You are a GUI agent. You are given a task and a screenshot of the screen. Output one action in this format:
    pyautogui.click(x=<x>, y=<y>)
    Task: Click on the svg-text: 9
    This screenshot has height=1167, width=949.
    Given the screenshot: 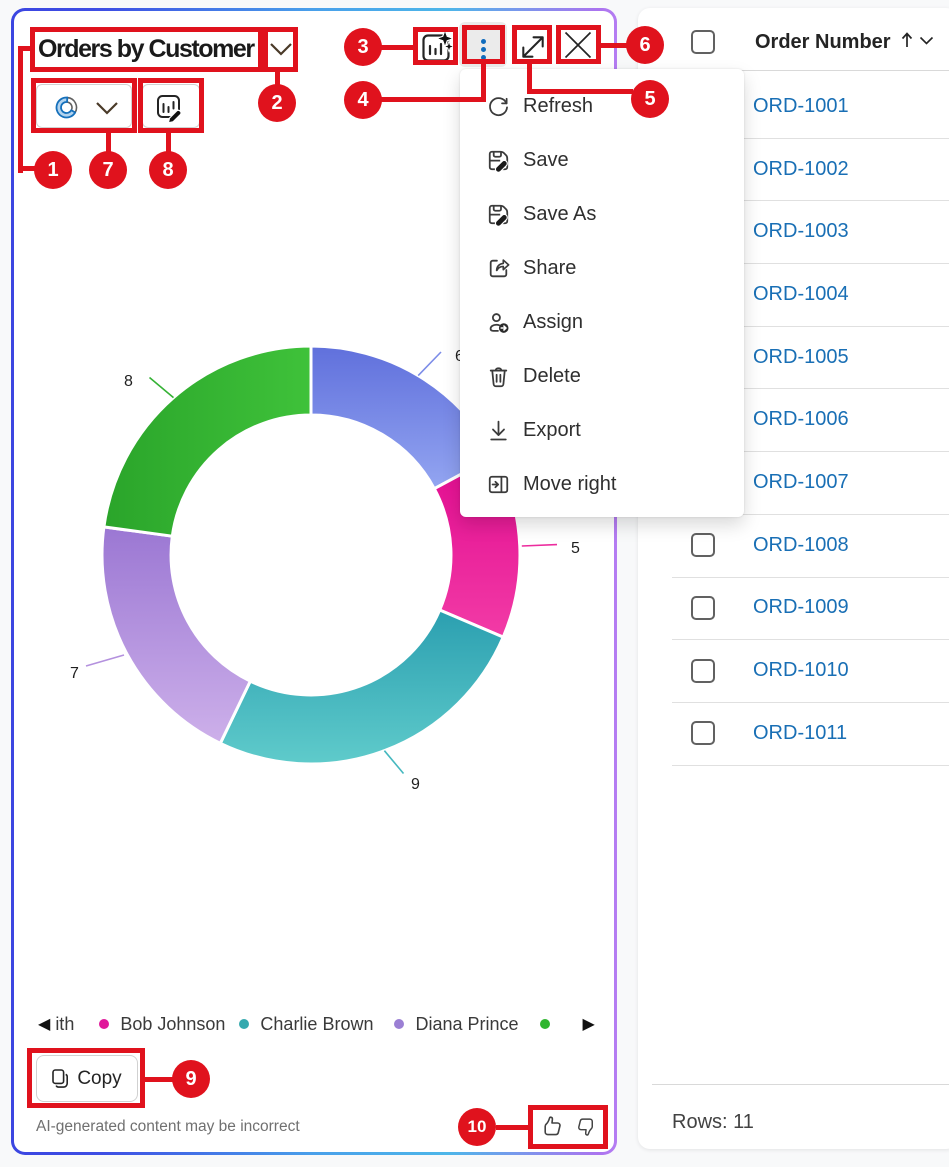 What is the action you would take?
    pyautogui.click(x=415, y=784)
    